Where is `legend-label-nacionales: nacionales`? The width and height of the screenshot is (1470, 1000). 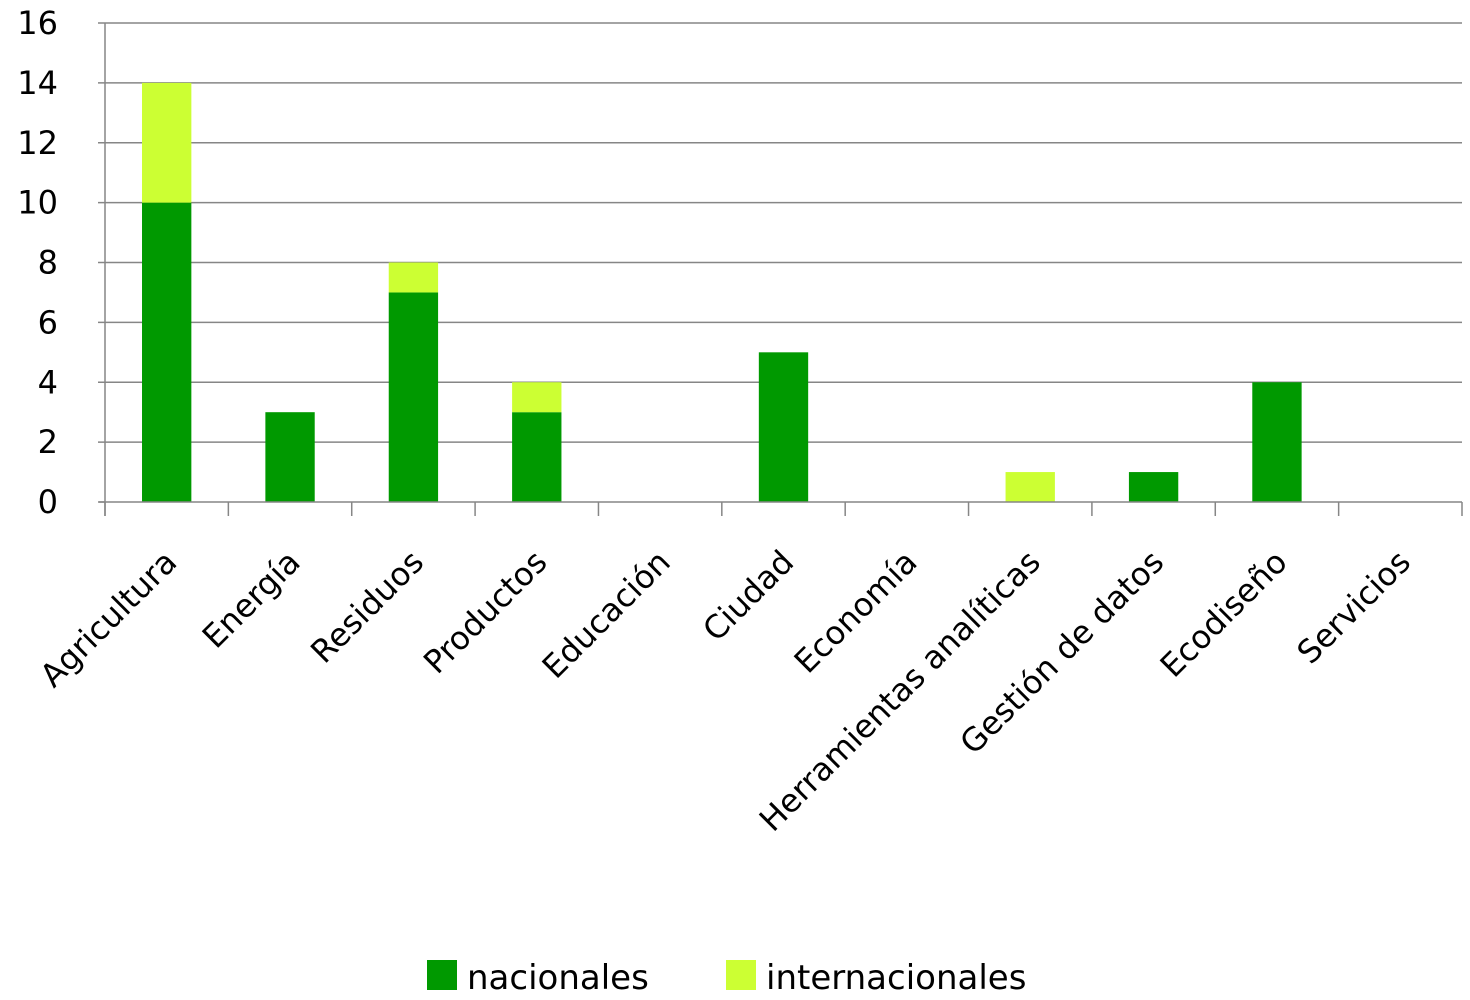
legend-label-nacionales: nacionales is located at coordinates (558, 978).